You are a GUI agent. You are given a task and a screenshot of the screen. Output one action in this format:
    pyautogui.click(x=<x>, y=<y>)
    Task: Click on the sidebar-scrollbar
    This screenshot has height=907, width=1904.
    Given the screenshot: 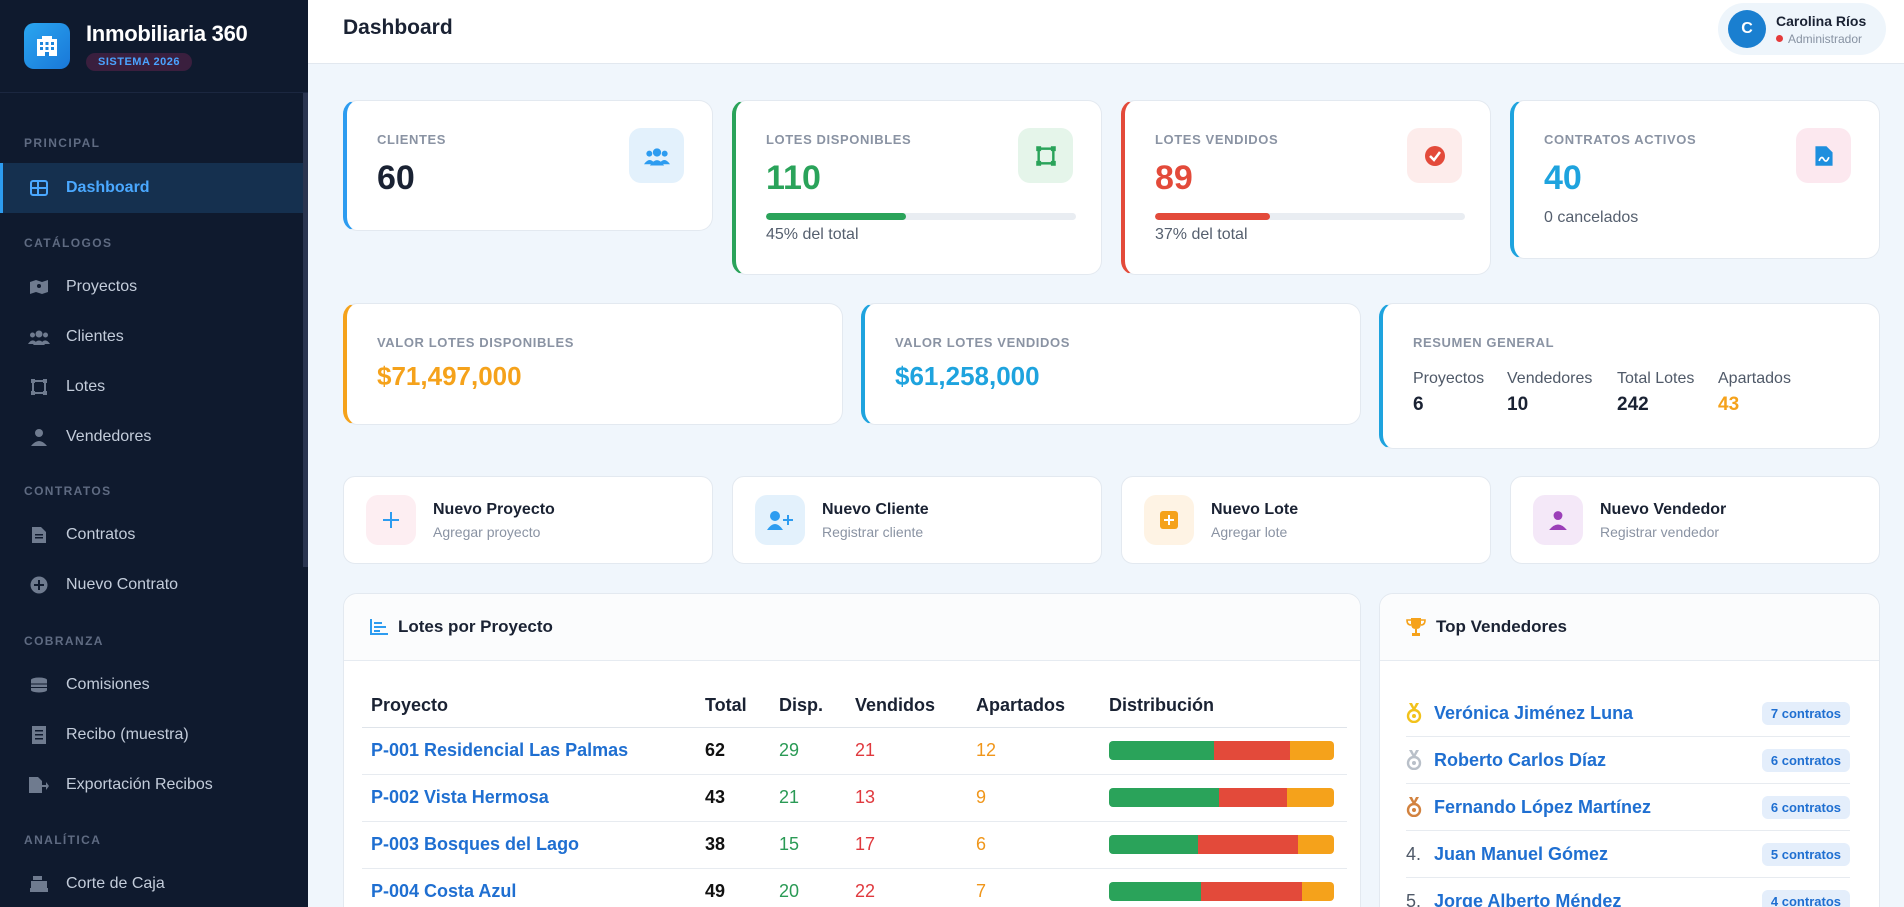 What is the action you would take?
    pyautogui.click(x=305, y=330)
    